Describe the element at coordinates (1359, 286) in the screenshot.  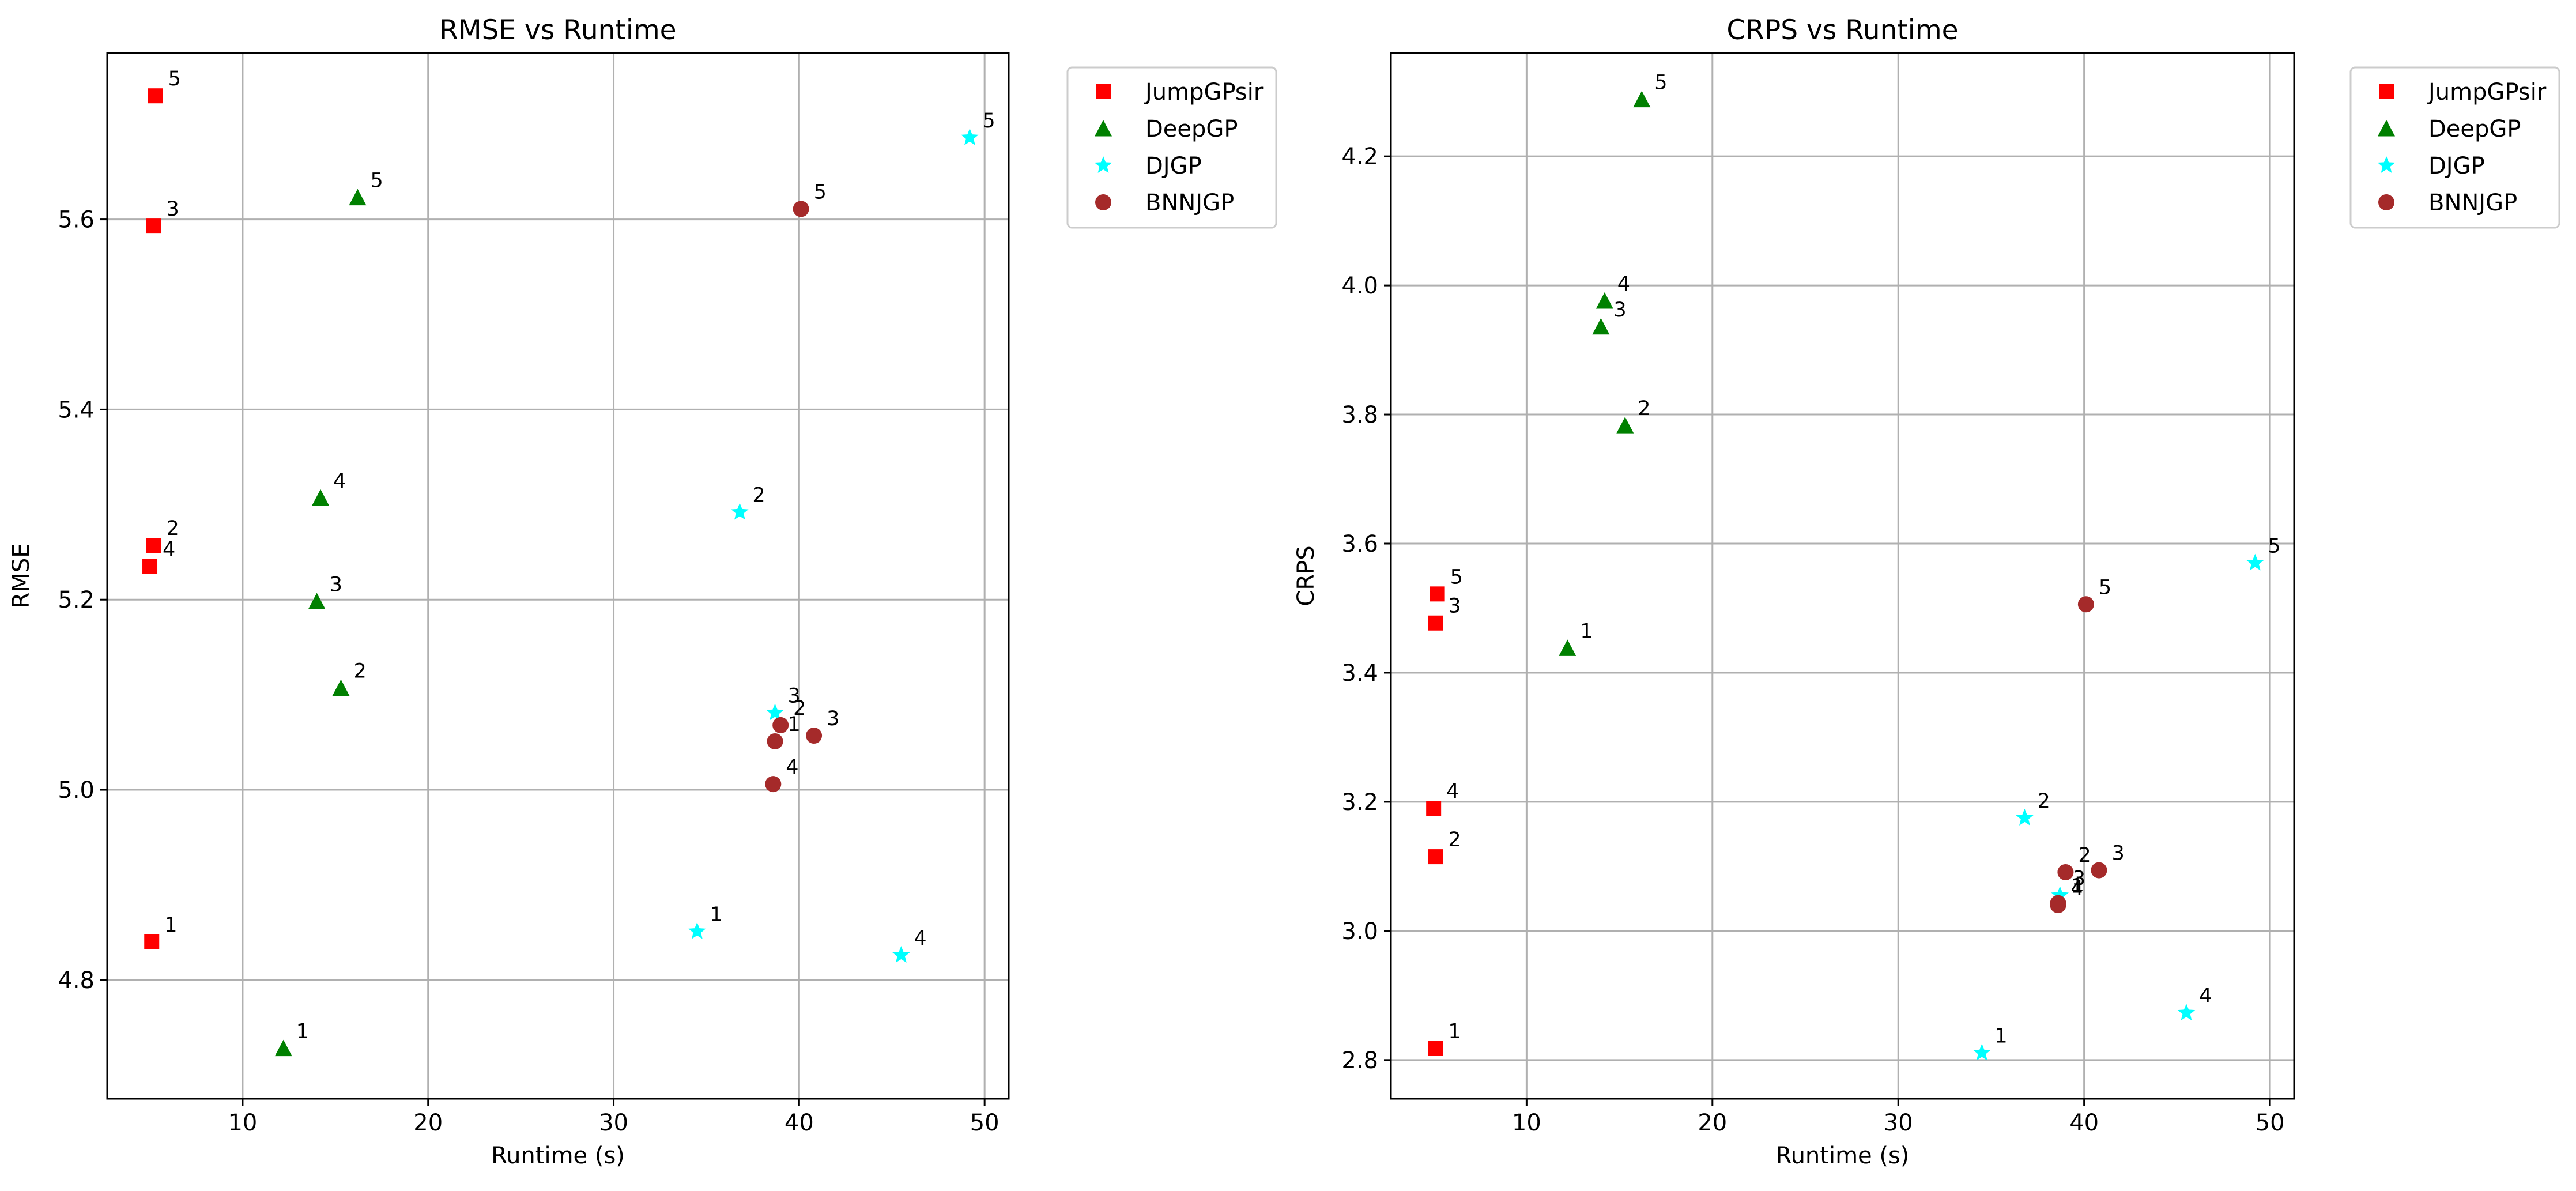
I see `y-tick-label: 4.0` at that location.